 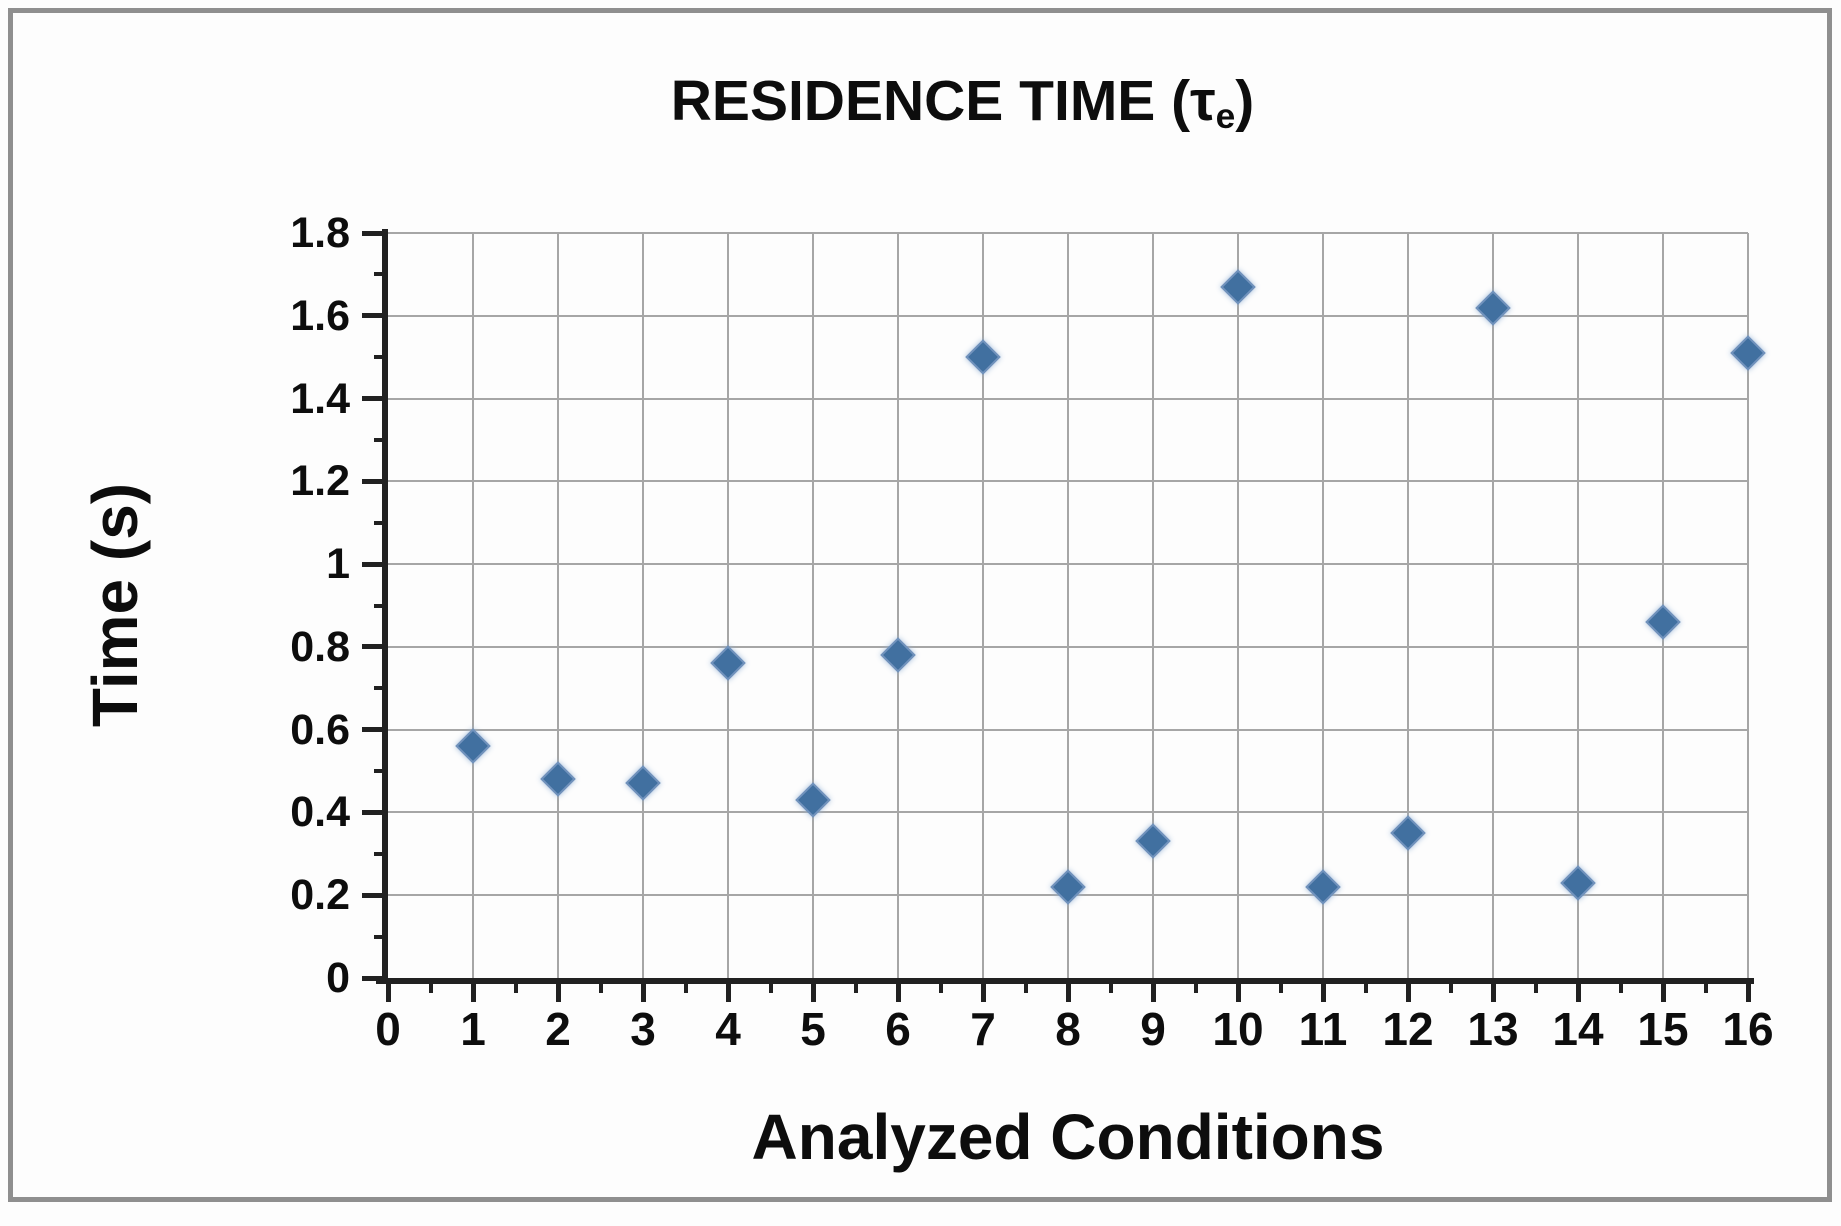 What do you see at coordinates (338, 978) in the screenshot?
I see `y-axis-tick-label: 0` at bounding box center [338, 978].